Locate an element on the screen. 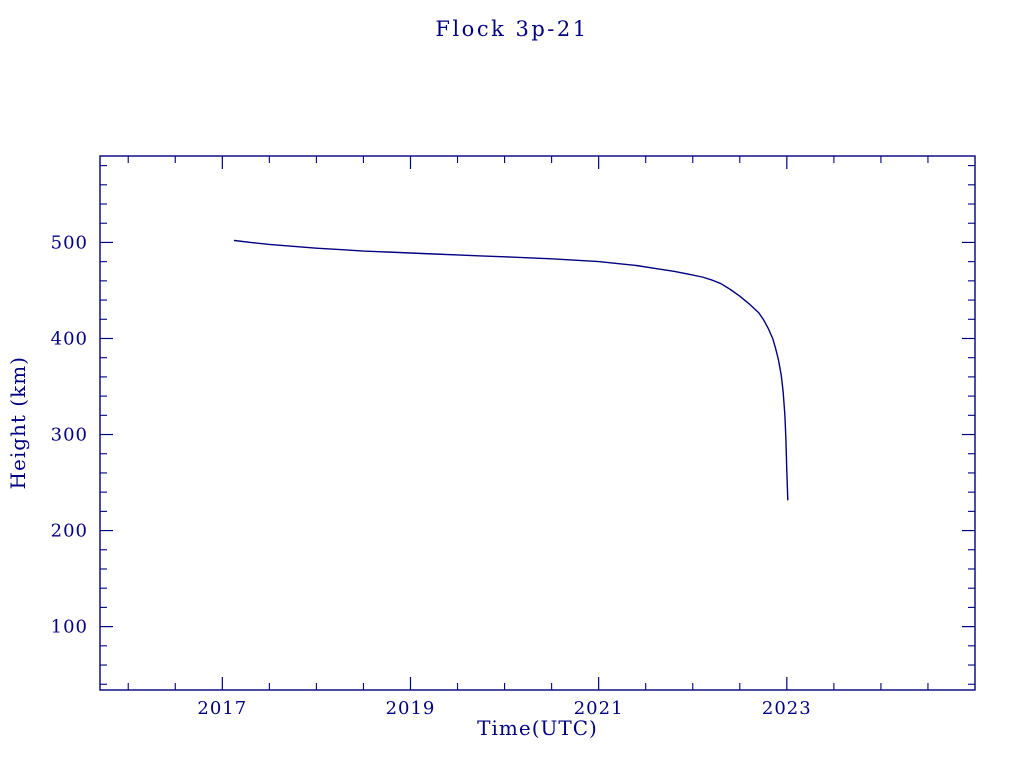  chart-title: Flock 3p-21 is located at coordinates (512, 29).